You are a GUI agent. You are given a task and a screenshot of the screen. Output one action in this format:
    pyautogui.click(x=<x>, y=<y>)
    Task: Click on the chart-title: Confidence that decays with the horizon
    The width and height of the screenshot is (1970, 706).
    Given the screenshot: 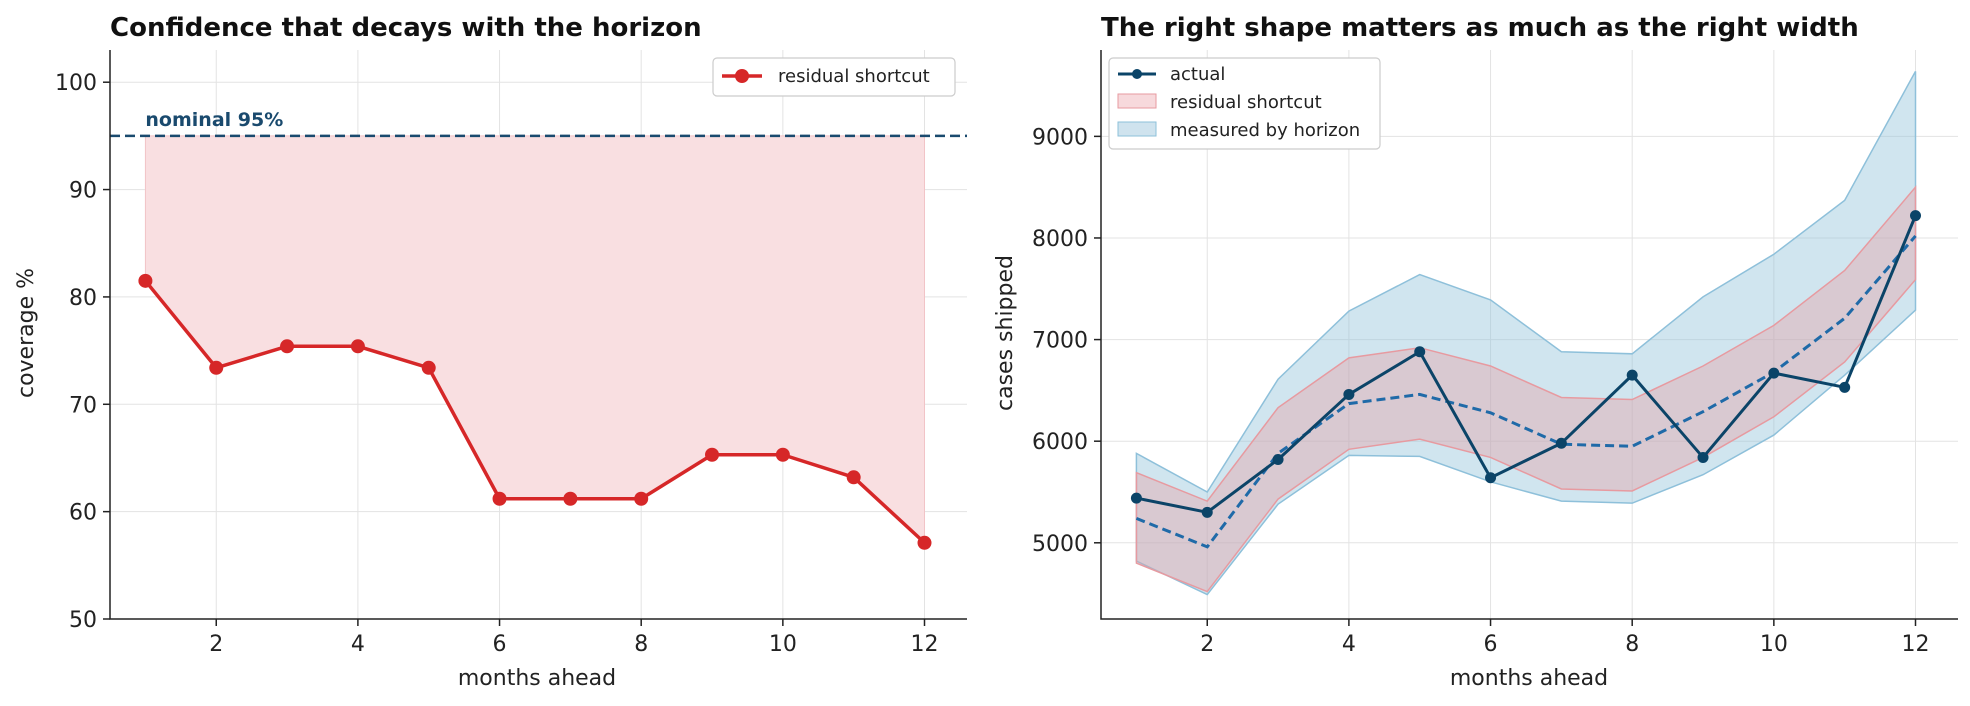 What is the action you would take?
    pyautogui.click(x=406, y=28)
    